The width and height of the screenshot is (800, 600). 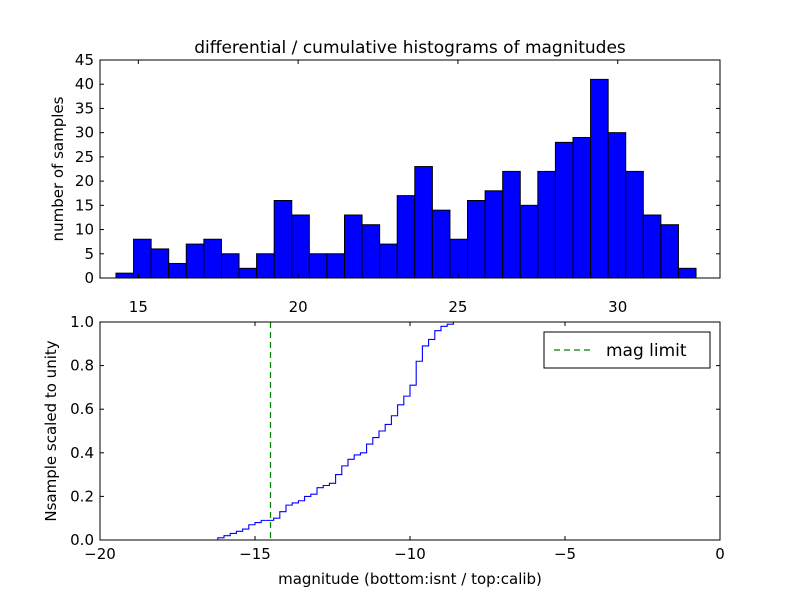 I want to click on legend-box, so click(x=627, y=350).